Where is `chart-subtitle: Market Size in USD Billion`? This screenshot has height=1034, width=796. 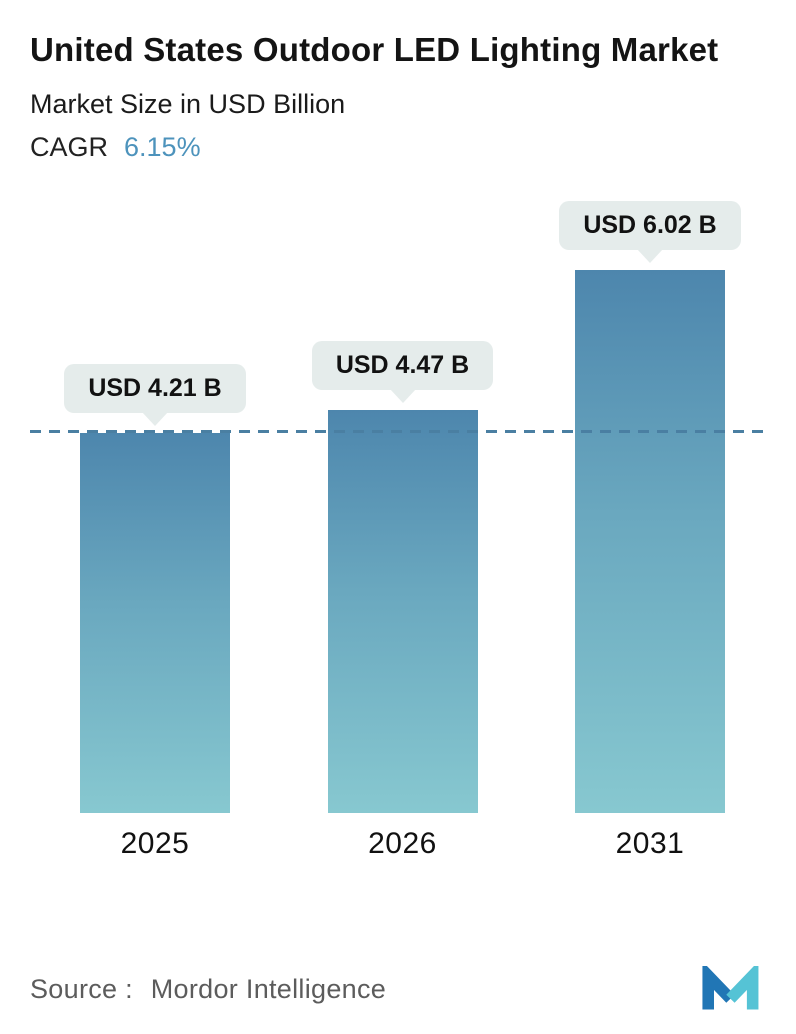 chart-subtitle: Market Size in USD Billion is located at coordinates (188, 103).